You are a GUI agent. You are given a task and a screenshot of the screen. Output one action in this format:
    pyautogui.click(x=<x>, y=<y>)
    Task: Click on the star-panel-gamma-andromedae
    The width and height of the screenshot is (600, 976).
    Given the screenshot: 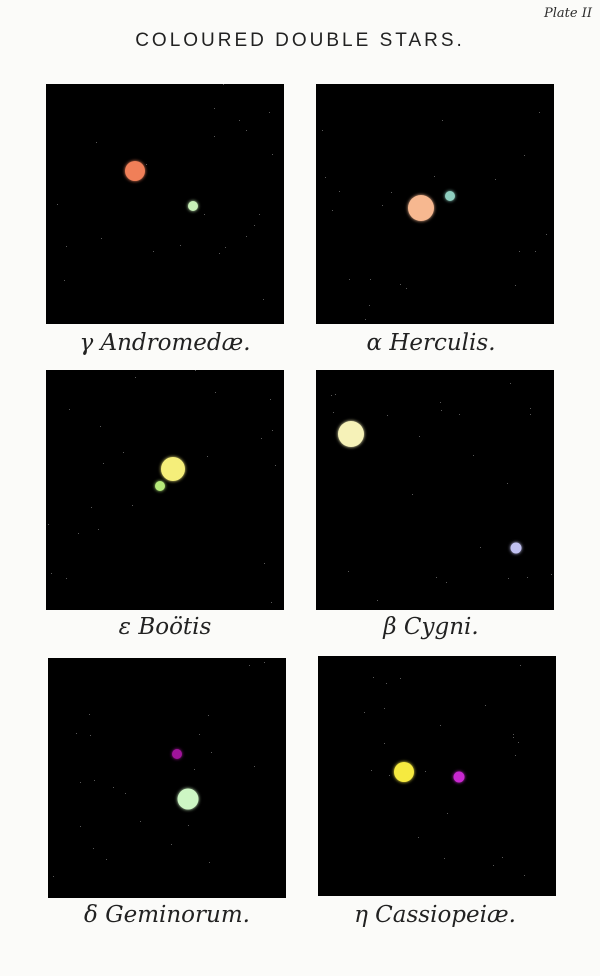 What is the action you would take?
    pyautogui.click(x=165, y=204)
    